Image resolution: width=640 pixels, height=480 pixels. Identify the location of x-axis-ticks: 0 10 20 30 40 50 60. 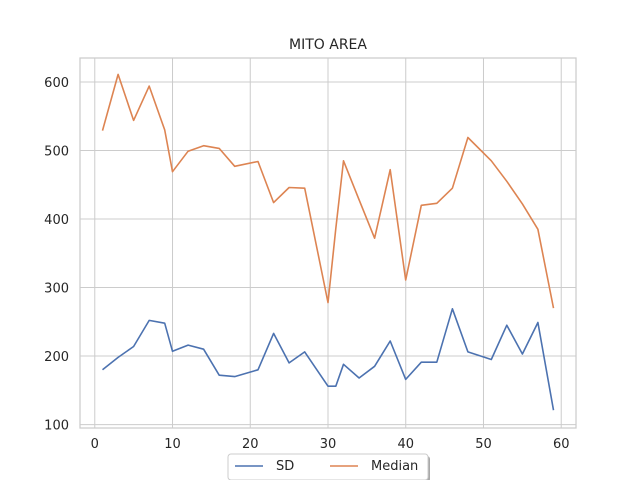
(330, 444).